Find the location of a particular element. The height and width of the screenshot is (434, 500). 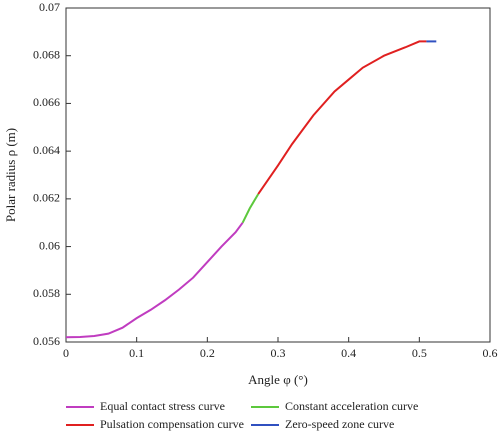

x-tick-label: 0.1 is located at coordinates (136, 353).